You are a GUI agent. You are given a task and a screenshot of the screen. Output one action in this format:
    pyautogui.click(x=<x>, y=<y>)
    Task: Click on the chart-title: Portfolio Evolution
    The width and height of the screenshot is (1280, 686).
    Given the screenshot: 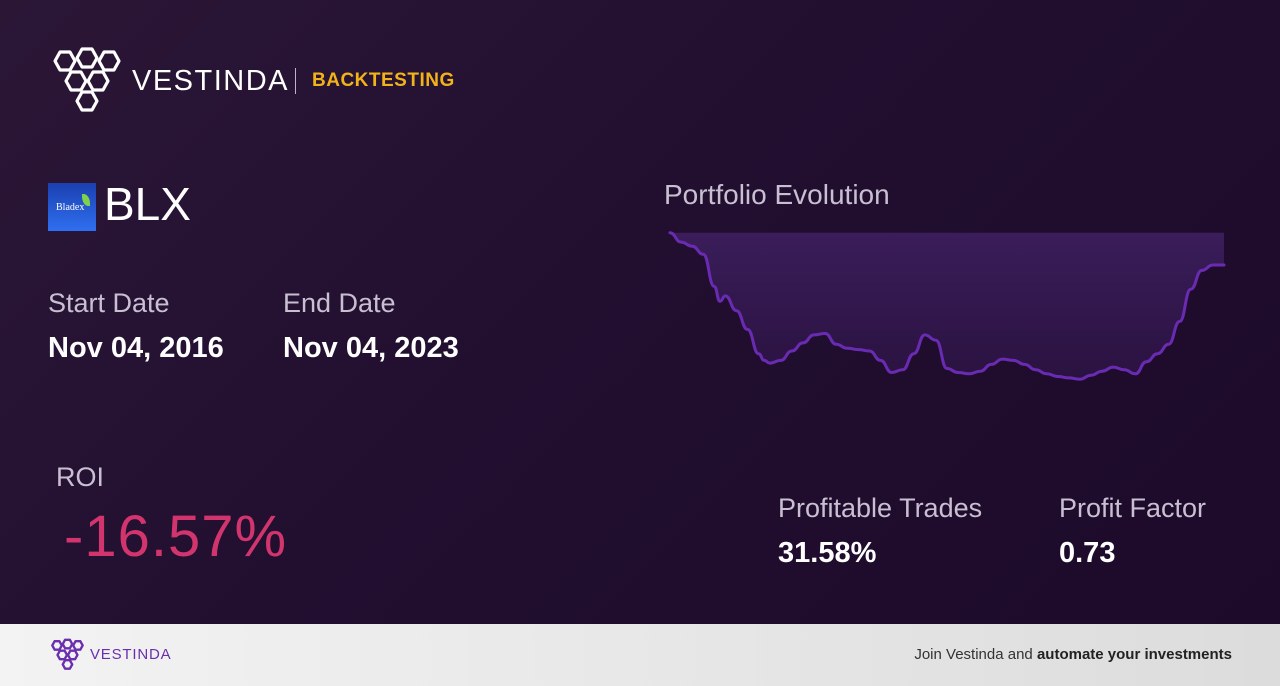 What is the action you would take?
    pyautogui.click(x=777, y=194)
    